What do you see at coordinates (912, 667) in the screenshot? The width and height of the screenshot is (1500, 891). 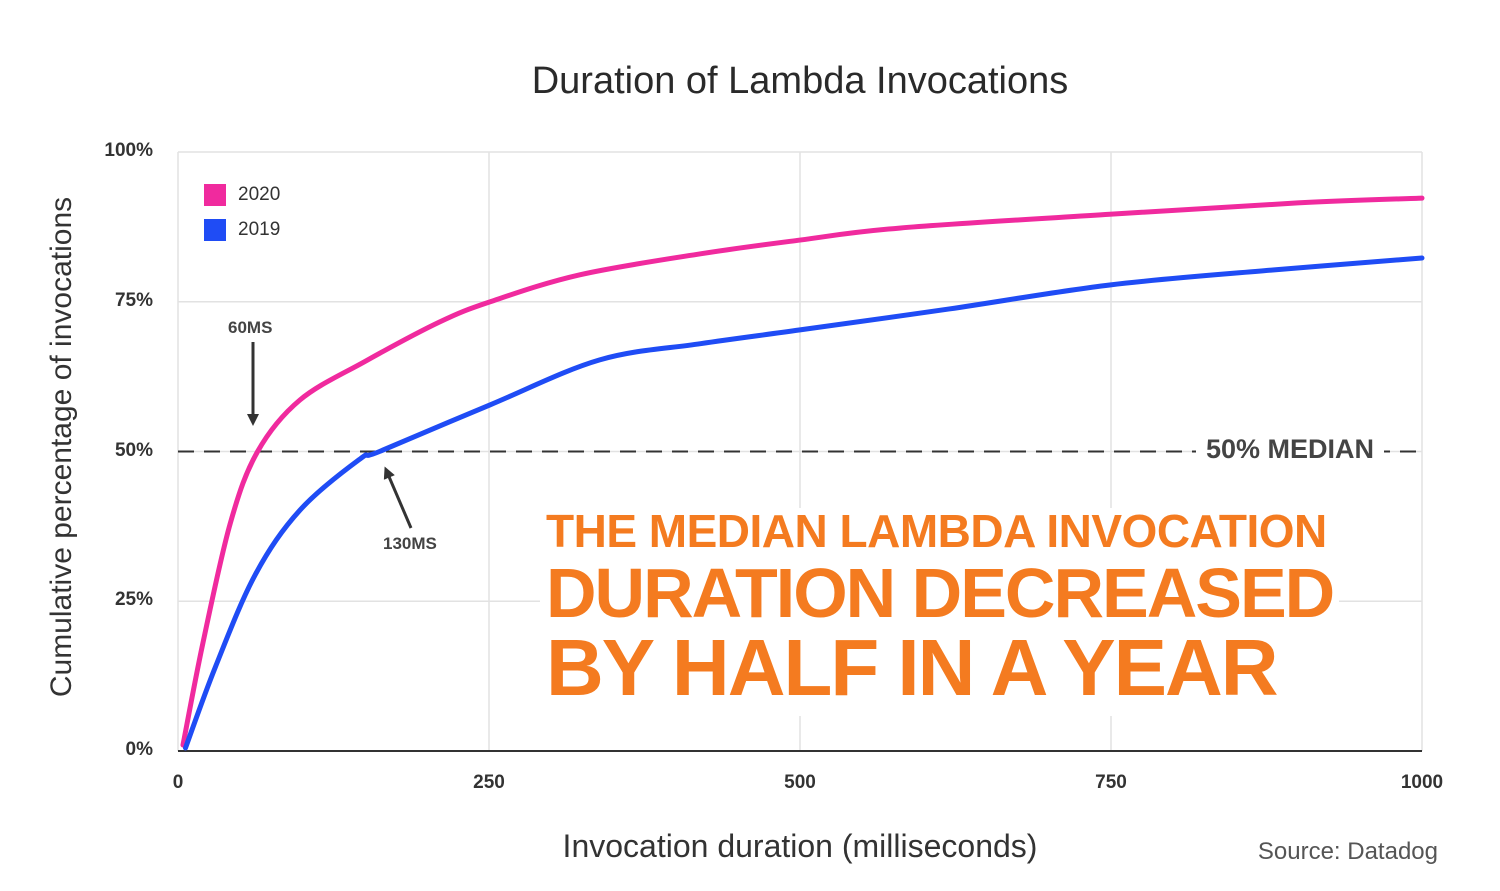 I see `headline-line-3: BY HALF IN A YEAR` at bounding box center [912, 667].